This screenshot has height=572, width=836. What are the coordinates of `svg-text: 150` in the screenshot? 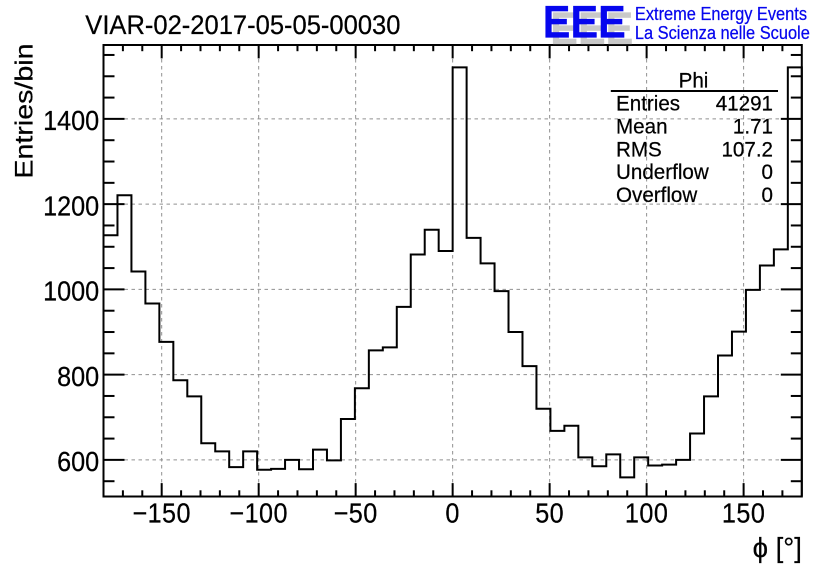 It's located at (743, 512).